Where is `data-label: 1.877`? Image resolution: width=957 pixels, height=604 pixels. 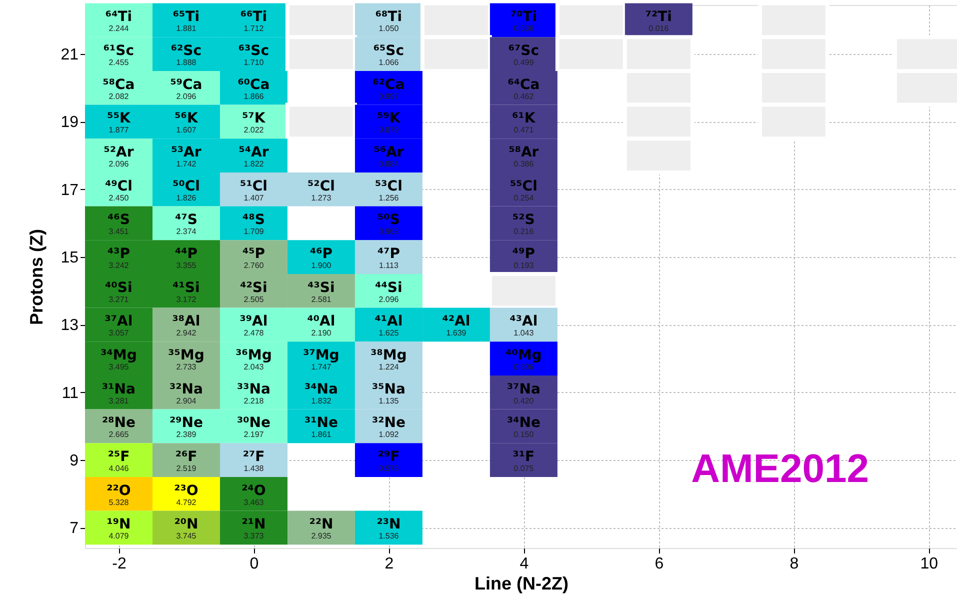 data-label: 1.877 is located at coordinates (119, 130).